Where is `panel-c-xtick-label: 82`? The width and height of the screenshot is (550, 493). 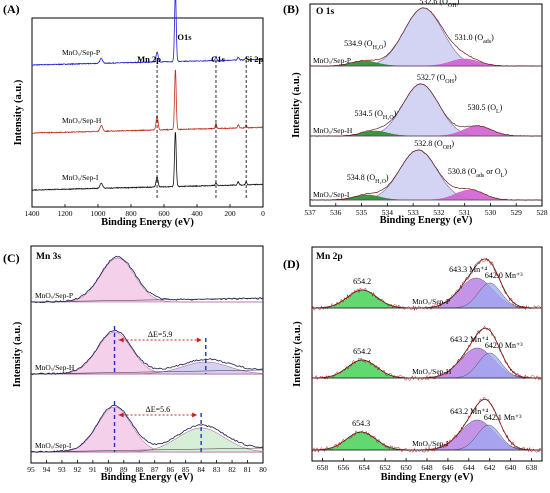 panel-c-xtick-label: 82 is located at coordinates (232, 469).